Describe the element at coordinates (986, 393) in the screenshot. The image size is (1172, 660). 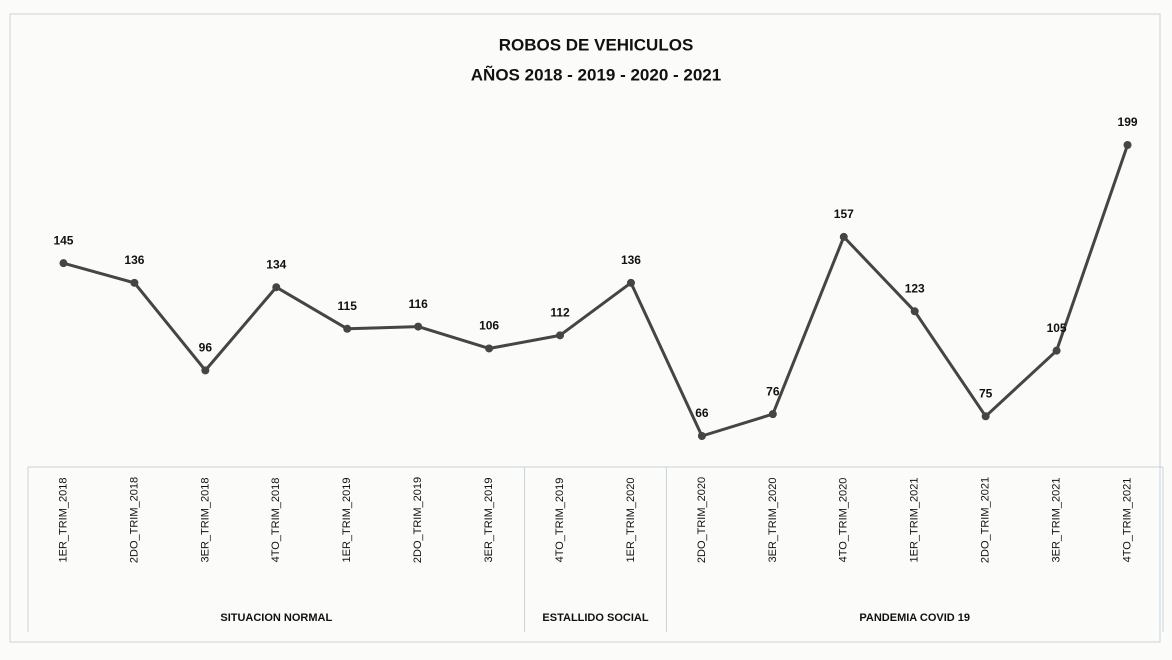
I see `data-label: 75` at that location.